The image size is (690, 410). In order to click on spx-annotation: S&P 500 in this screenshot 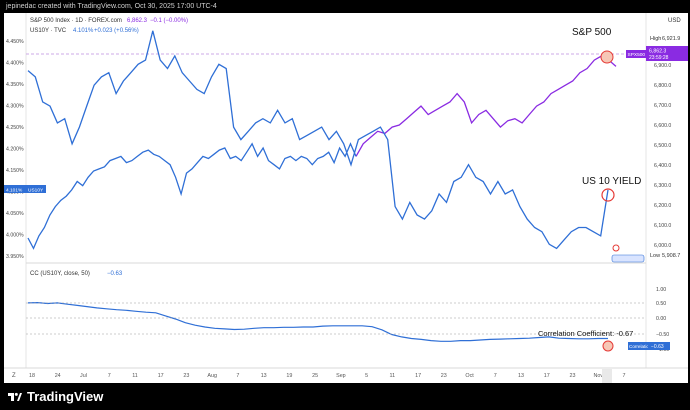, I will do `click(592, 32)`.